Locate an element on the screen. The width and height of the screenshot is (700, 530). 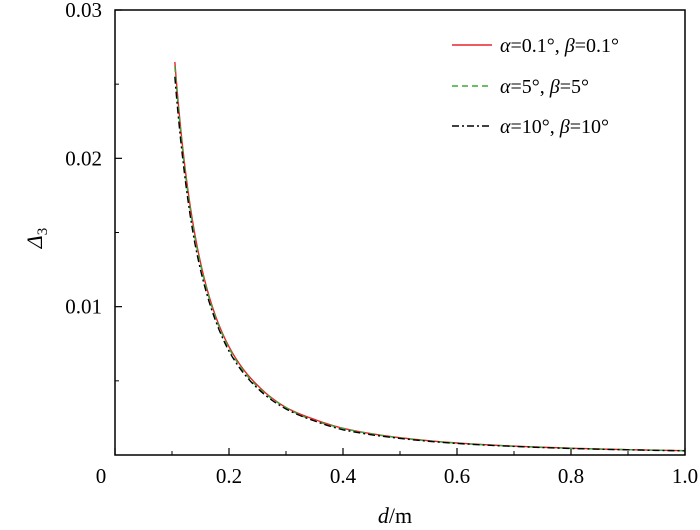
x-tick-label: 1.0 is located at coordinates (685, 476).